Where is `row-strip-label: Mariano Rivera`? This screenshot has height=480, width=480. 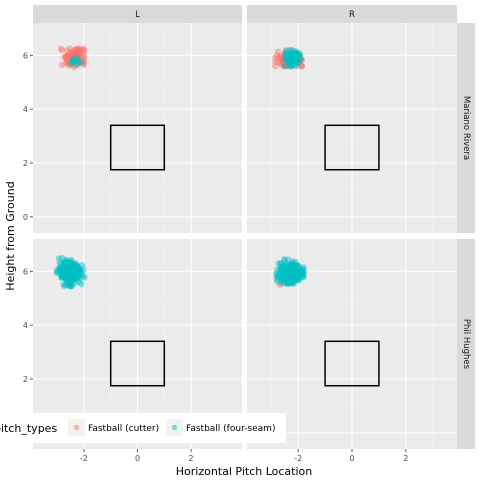
row-strip-label: Mariano Rivera is located at coordinates (466, 128).